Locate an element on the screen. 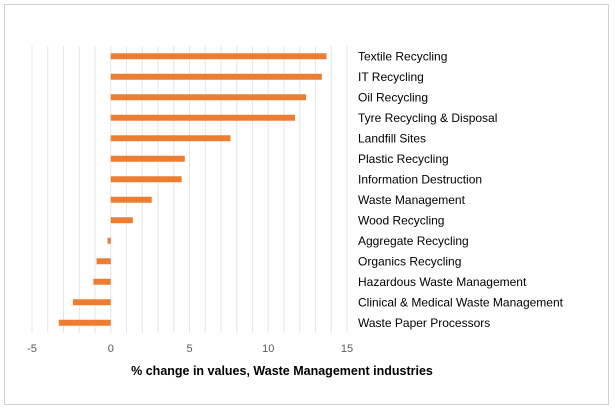  category-label: Waste Paper Processors is located at coordinates (424, 323).